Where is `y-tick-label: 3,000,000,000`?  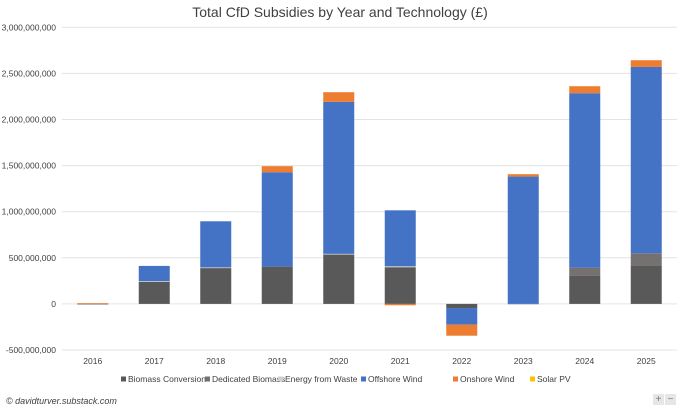
y-tick-label: 3,000,000,000 is located at coordinates (29, 27).